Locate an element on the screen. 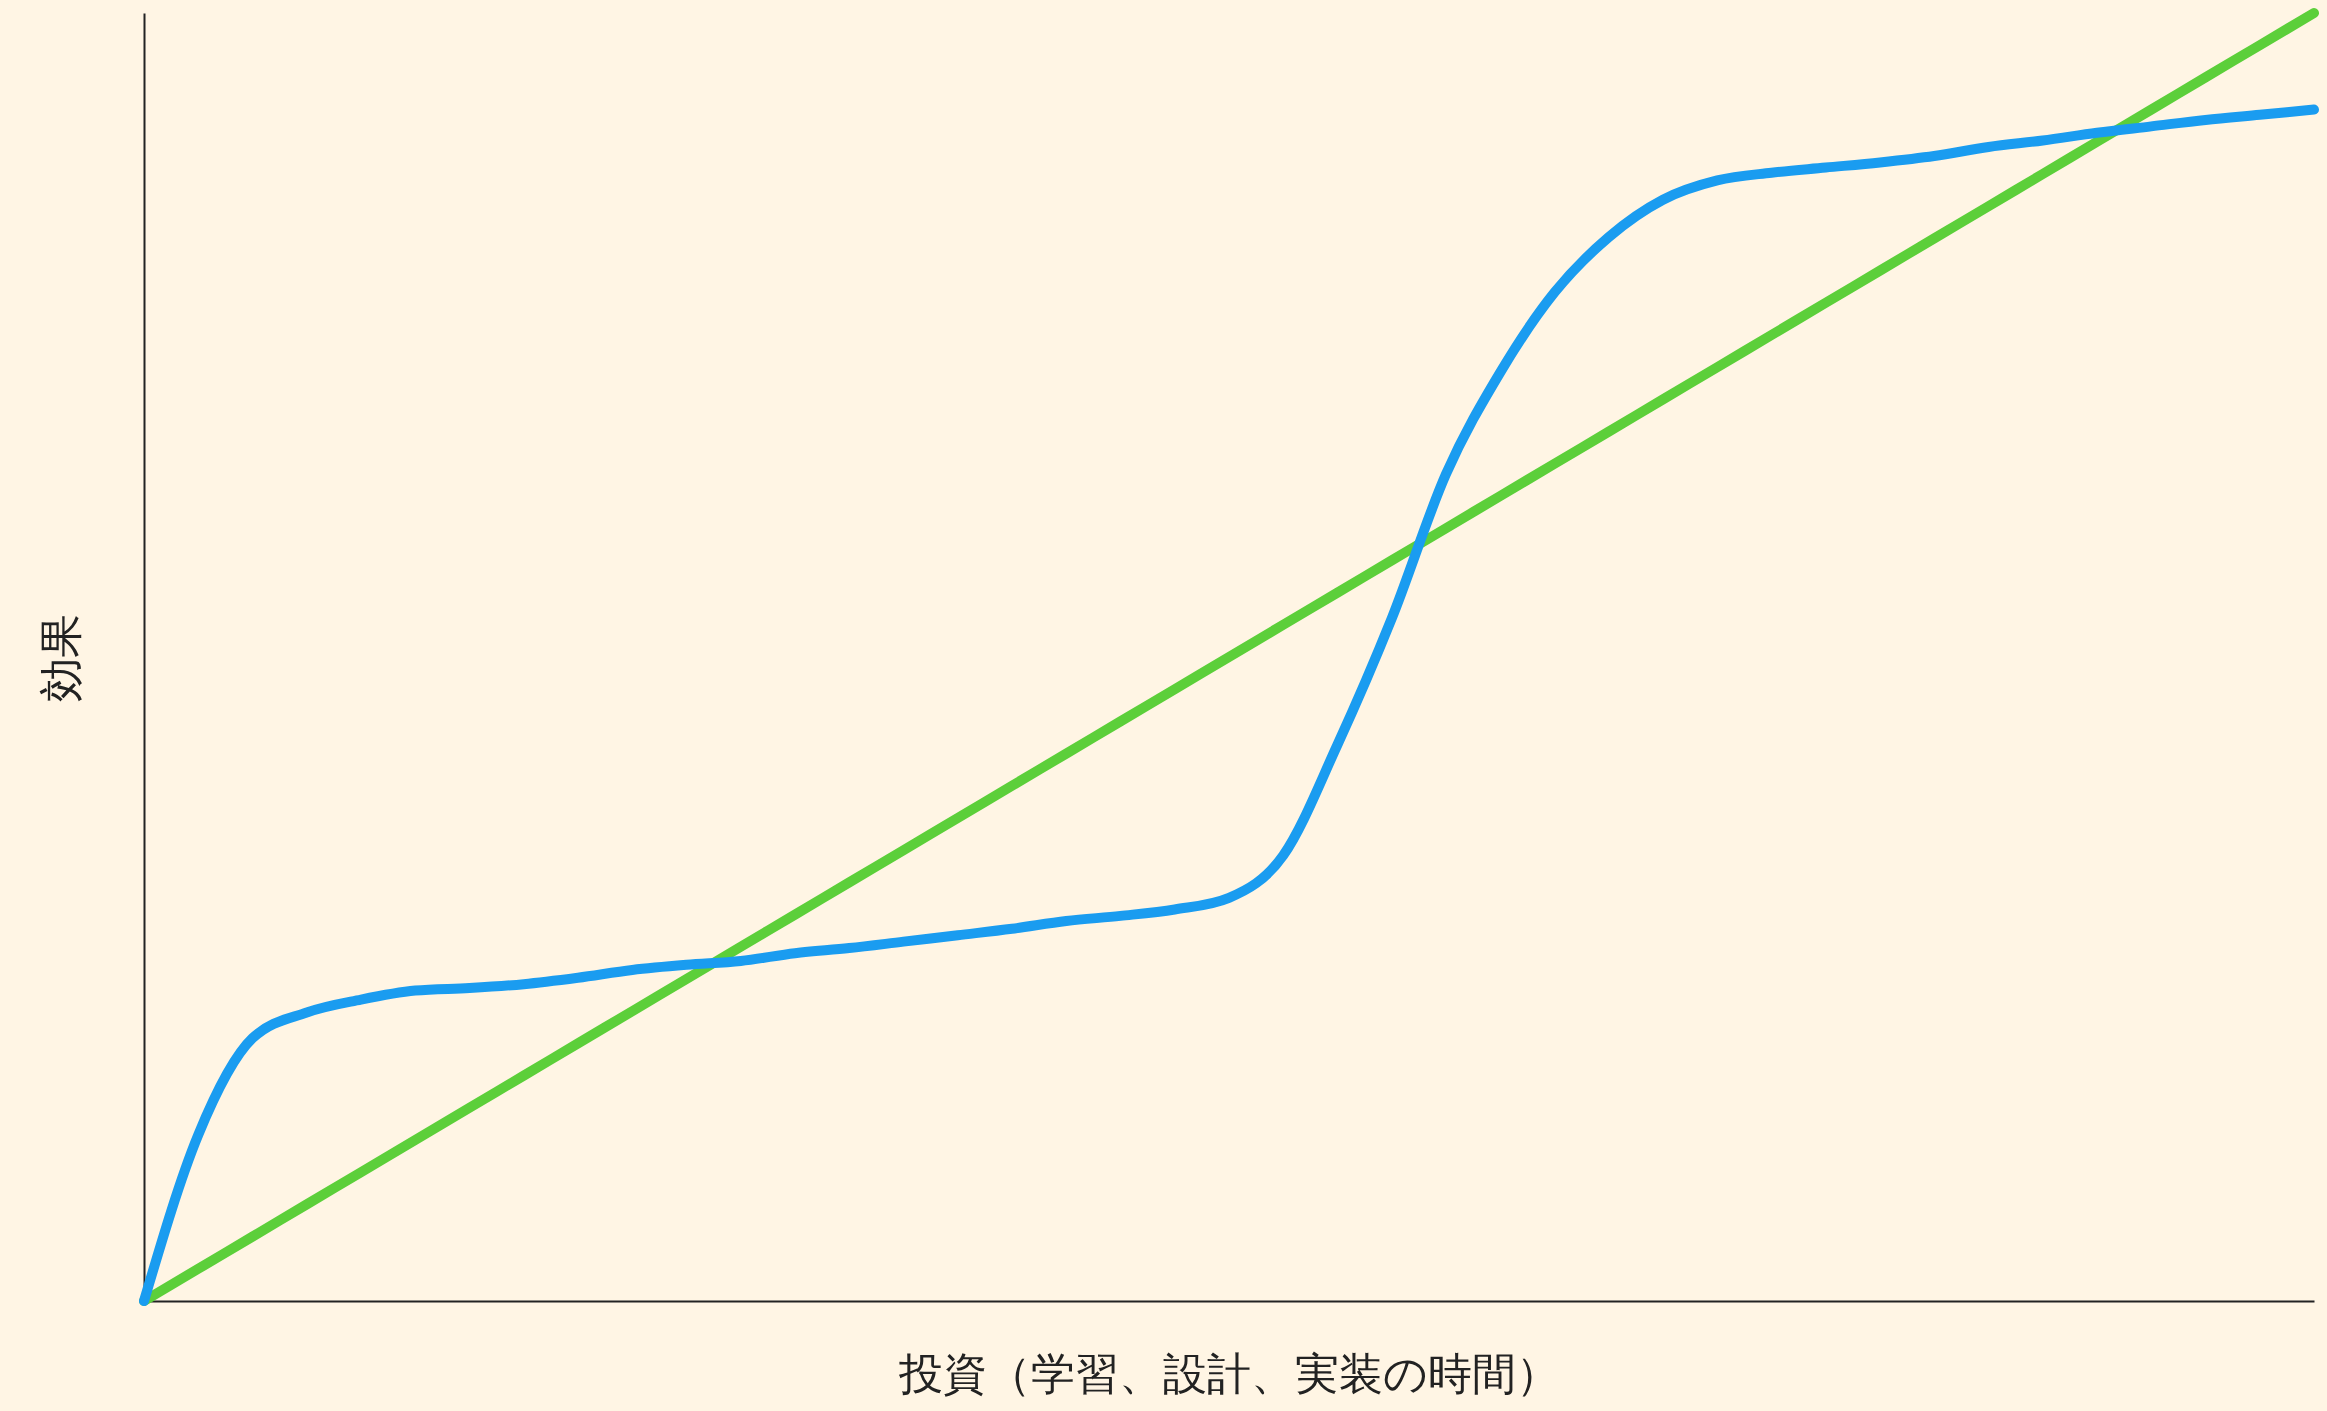 The image size is (2327, 1411). x-axis-title: 投資（学習、設計、実装の時間） is located at coordinates (1229, 1373).